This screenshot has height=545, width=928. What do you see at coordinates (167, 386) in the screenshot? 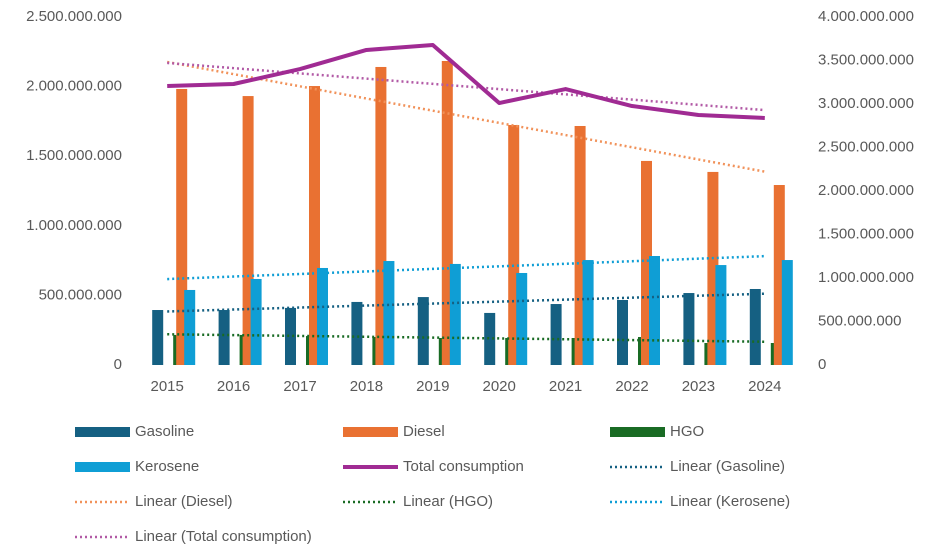
I see `x-tick-label: 2015` at bounding box center [167, 386].